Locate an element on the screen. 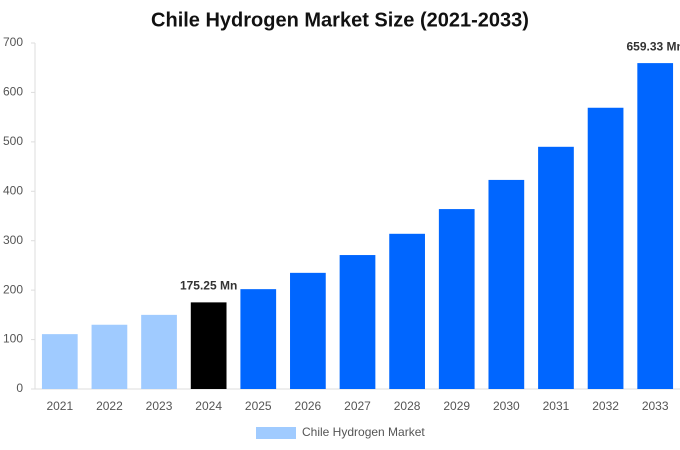  y-tick-label: 700 is located at coordinates (13, 42).